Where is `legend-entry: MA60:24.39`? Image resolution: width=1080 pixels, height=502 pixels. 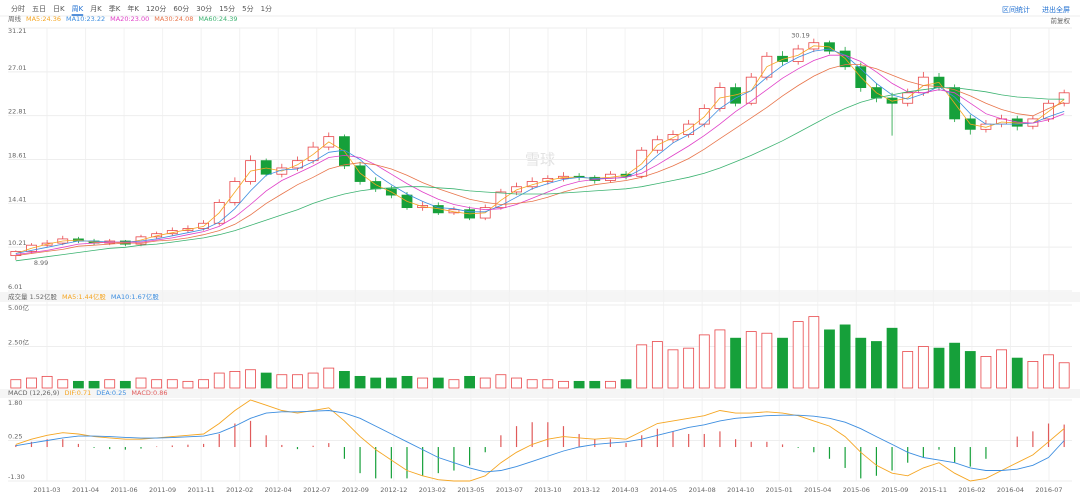 legend-entry: MA60:24.39 is located at coordinates (217, 19).